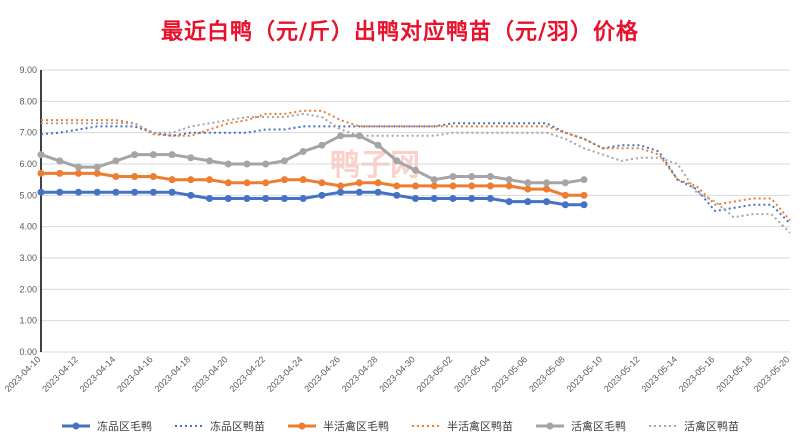  I want to click on x-tick-label: 2023-05-10, so click(585, 374).